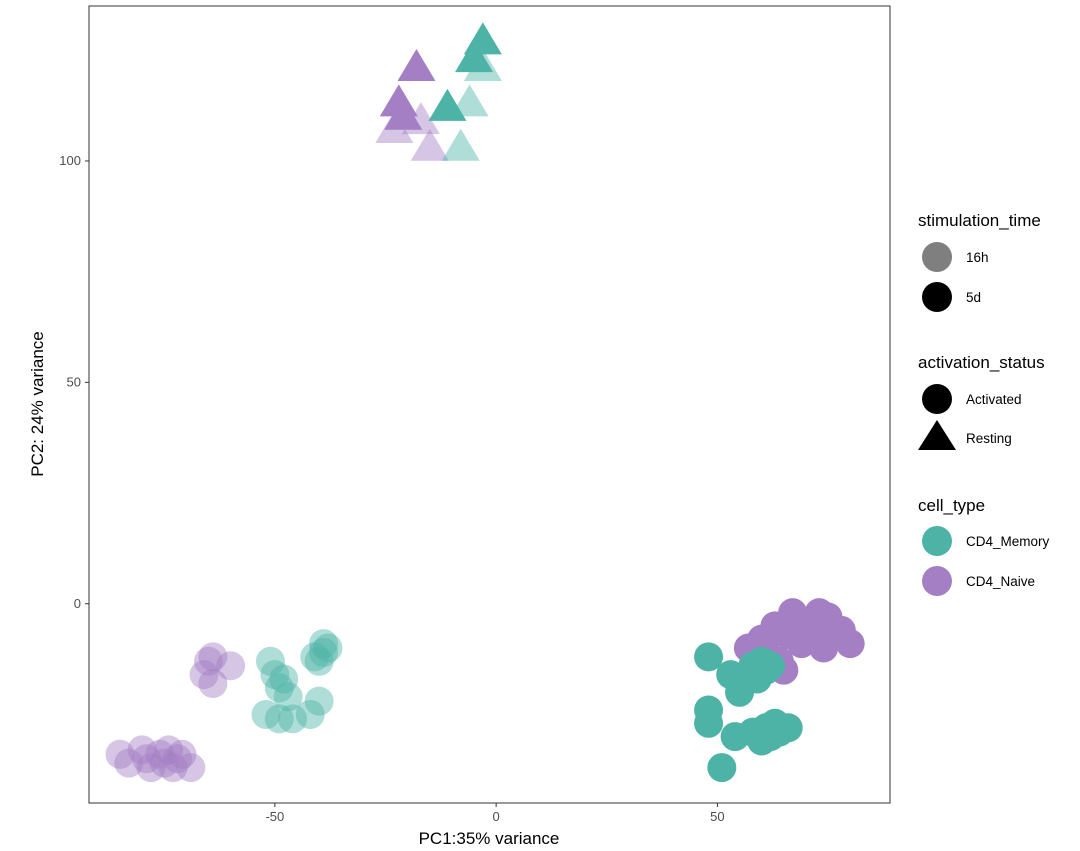 This screenshot has width=1080, height=851. I want to click on y-tick-label: 0, so click(77, 603).